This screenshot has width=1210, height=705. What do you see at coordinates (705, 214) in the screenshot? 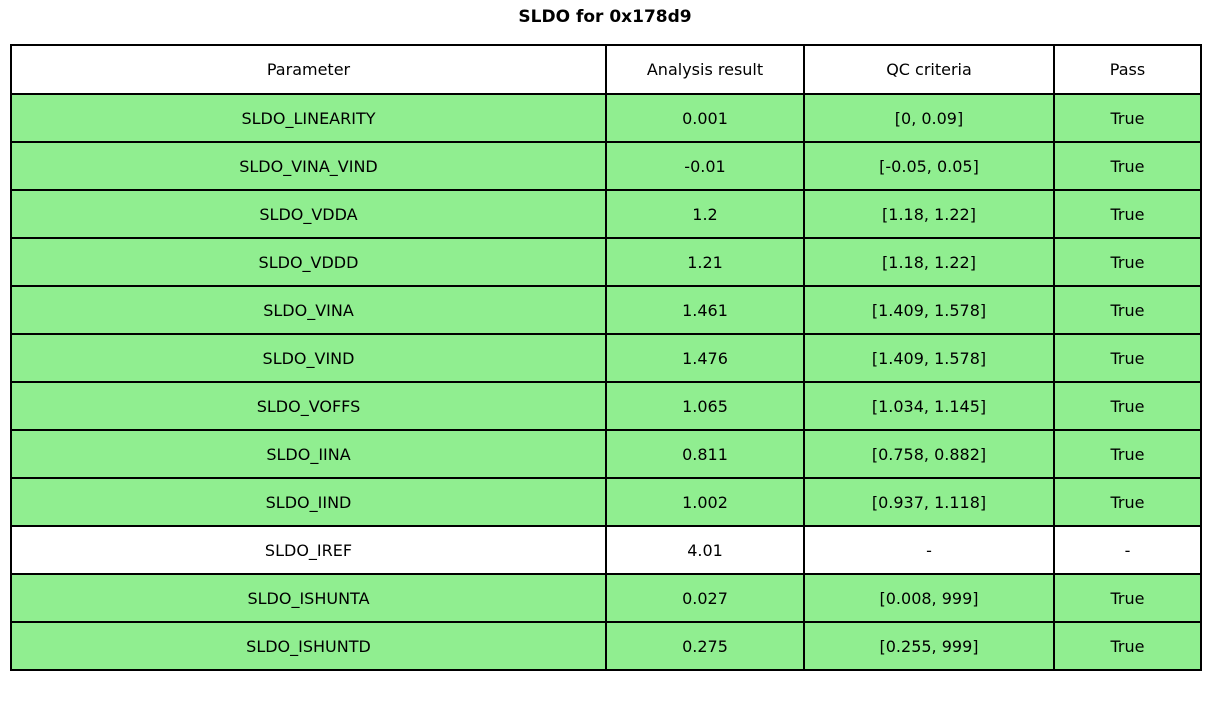
I see `analysis-result-cell: 1.2` at bounding box center [705, 214].